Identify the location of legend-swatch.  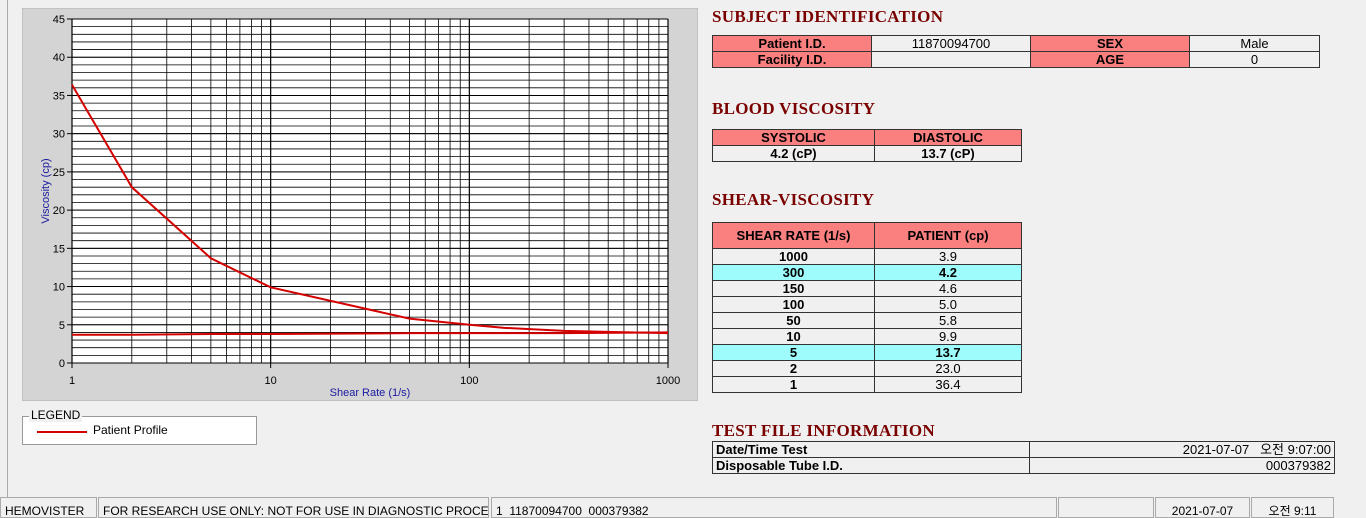
(62, 432).